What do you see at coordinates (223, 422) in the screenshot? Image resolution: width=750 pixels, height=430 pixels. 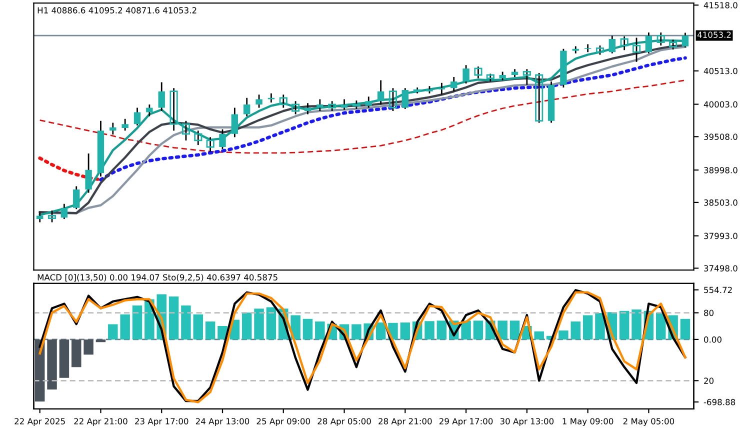 I see `x-tick-label: 24 Apr 13:00` at bounding box center [223, 422].